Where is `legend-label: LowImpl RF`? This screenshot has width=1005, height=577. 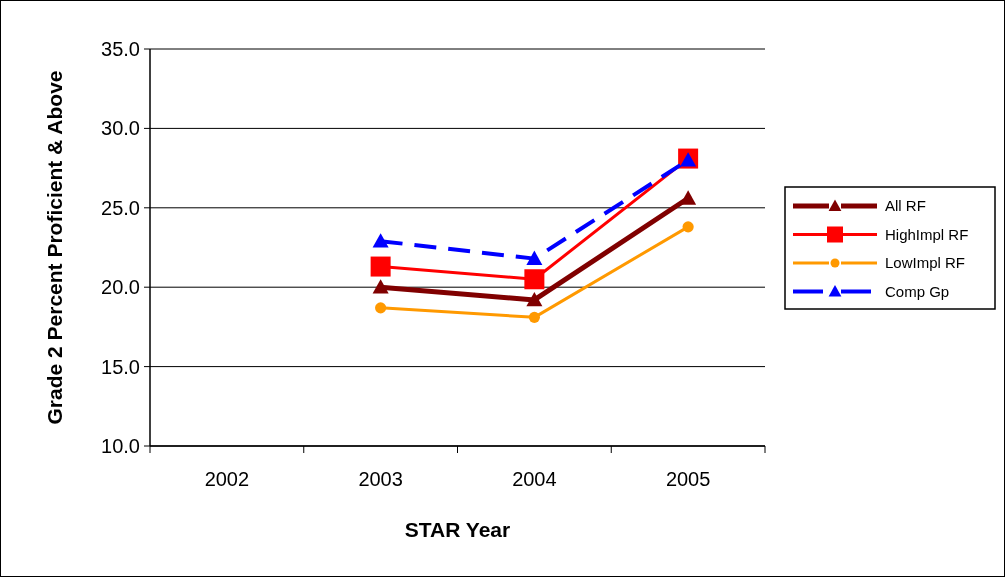
legend-label: LowImpl RF is located at coordinates (925, 263).